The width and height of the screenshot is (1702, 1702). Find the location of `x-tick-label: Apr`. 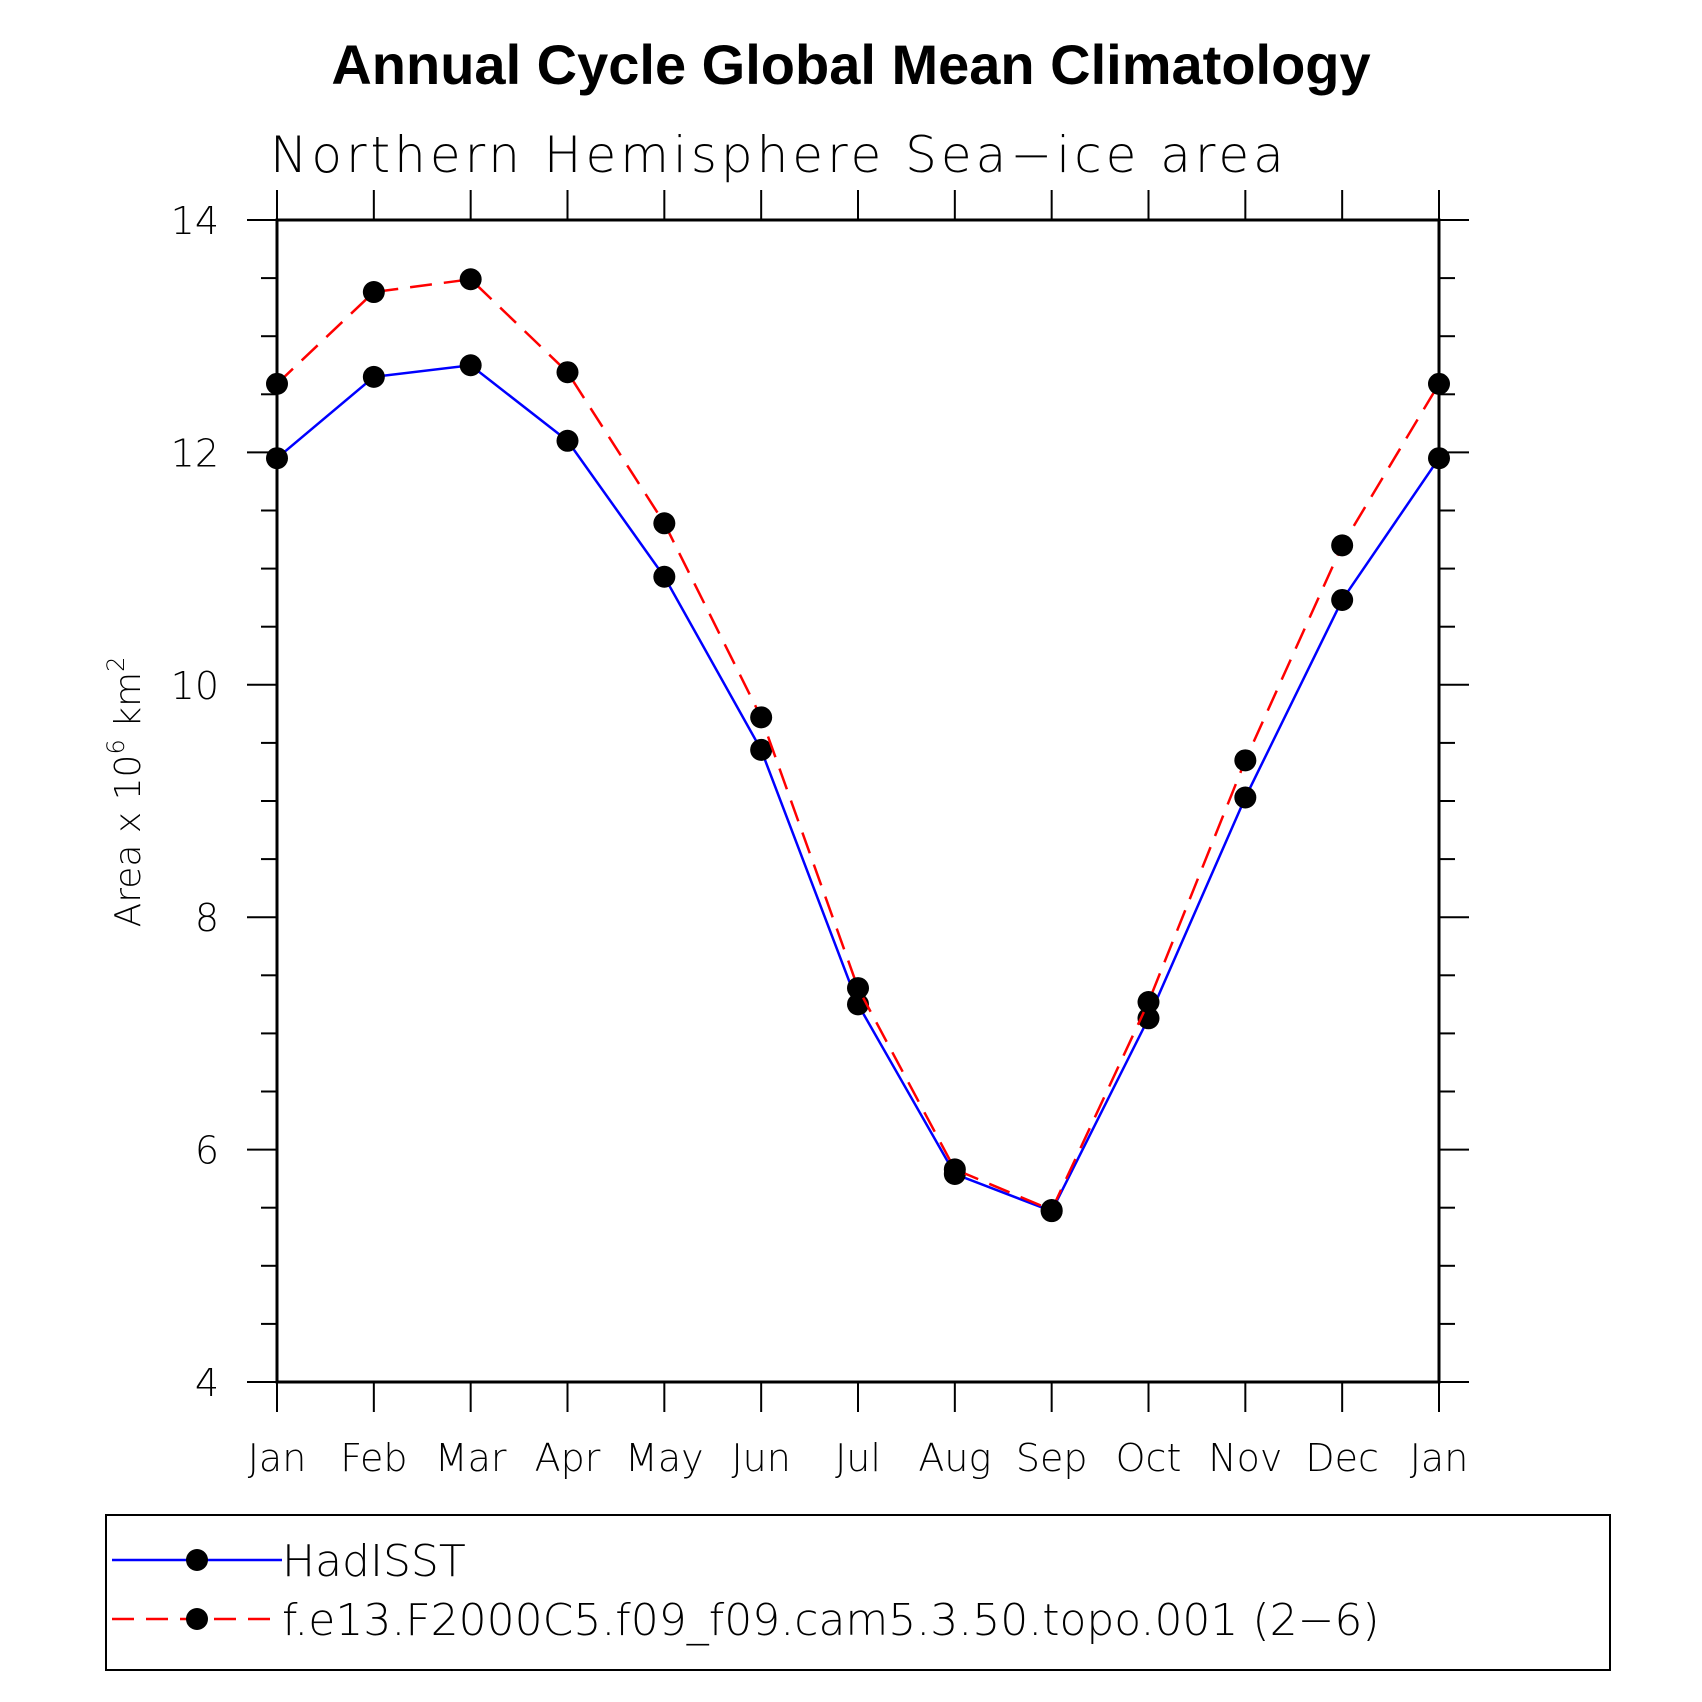

x-tick-label: Apr is located at coordinates (568, 1458).